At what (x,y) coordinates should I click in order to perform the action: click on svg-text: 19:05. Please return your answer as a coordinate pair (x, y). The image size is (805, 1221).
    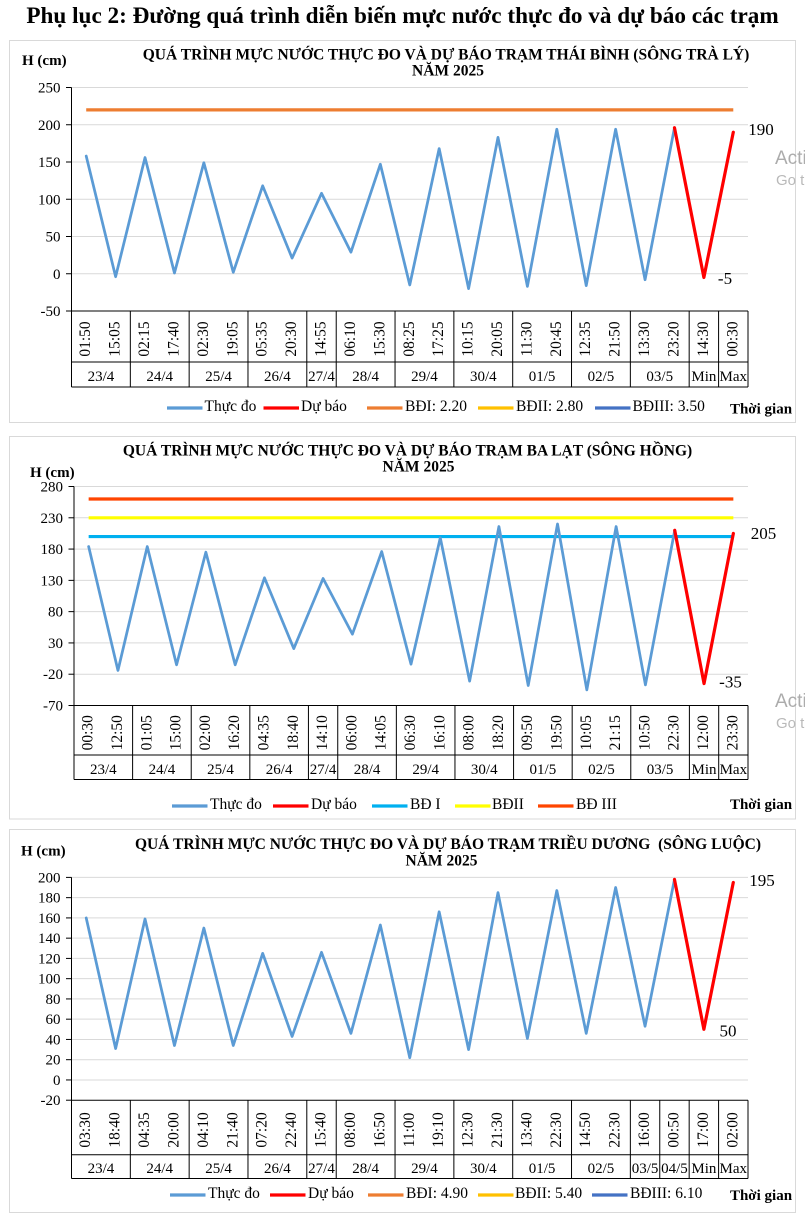
    Looking at the image, I should click on (232, 339).